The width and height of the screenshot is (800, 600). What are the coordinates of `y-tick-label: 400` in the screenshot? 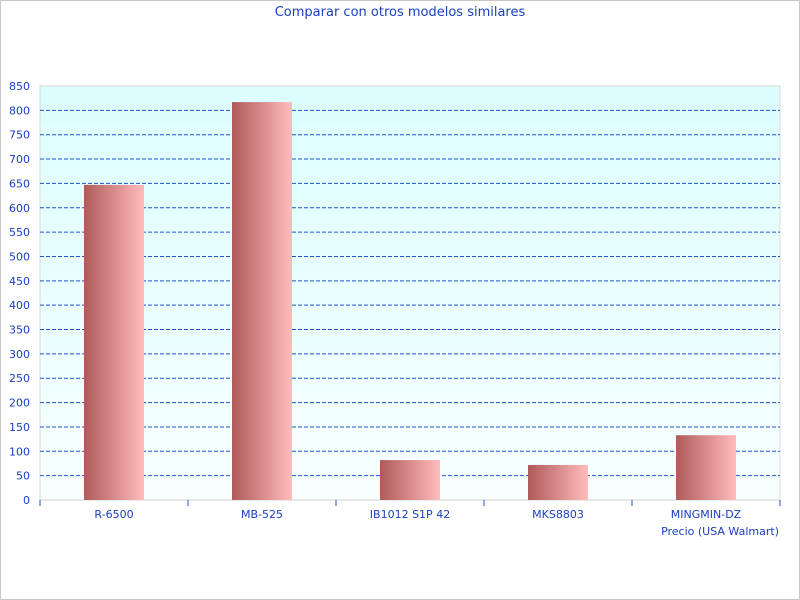 It's located at (19, 305).